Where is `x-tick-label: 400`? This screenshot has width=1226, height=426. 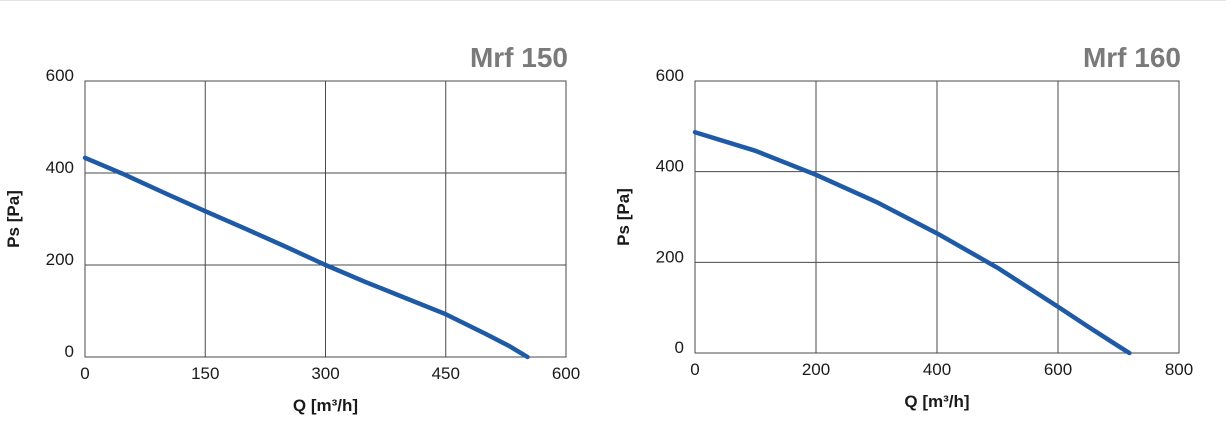 x-tick-label: 400 is located at coordinates (937, 369).